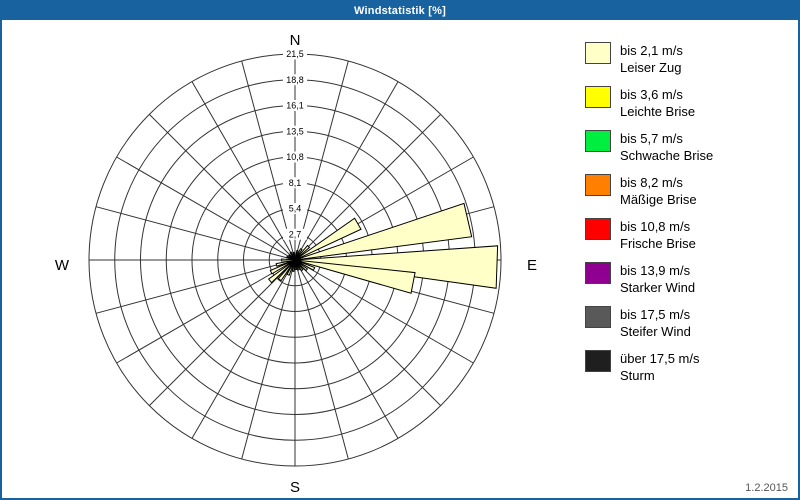 The height and width of the screenshot is (500, 800). What do you see at coordinates (637, 375) in the screenshot?
I see `legend-name-text: Sturm` at bounding box center [637, 375].